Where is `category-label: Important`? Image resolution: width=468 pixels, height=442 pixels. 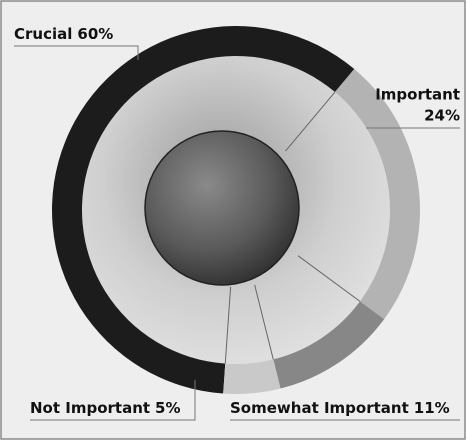
category-label: Important is located at coordinates (417, 95).